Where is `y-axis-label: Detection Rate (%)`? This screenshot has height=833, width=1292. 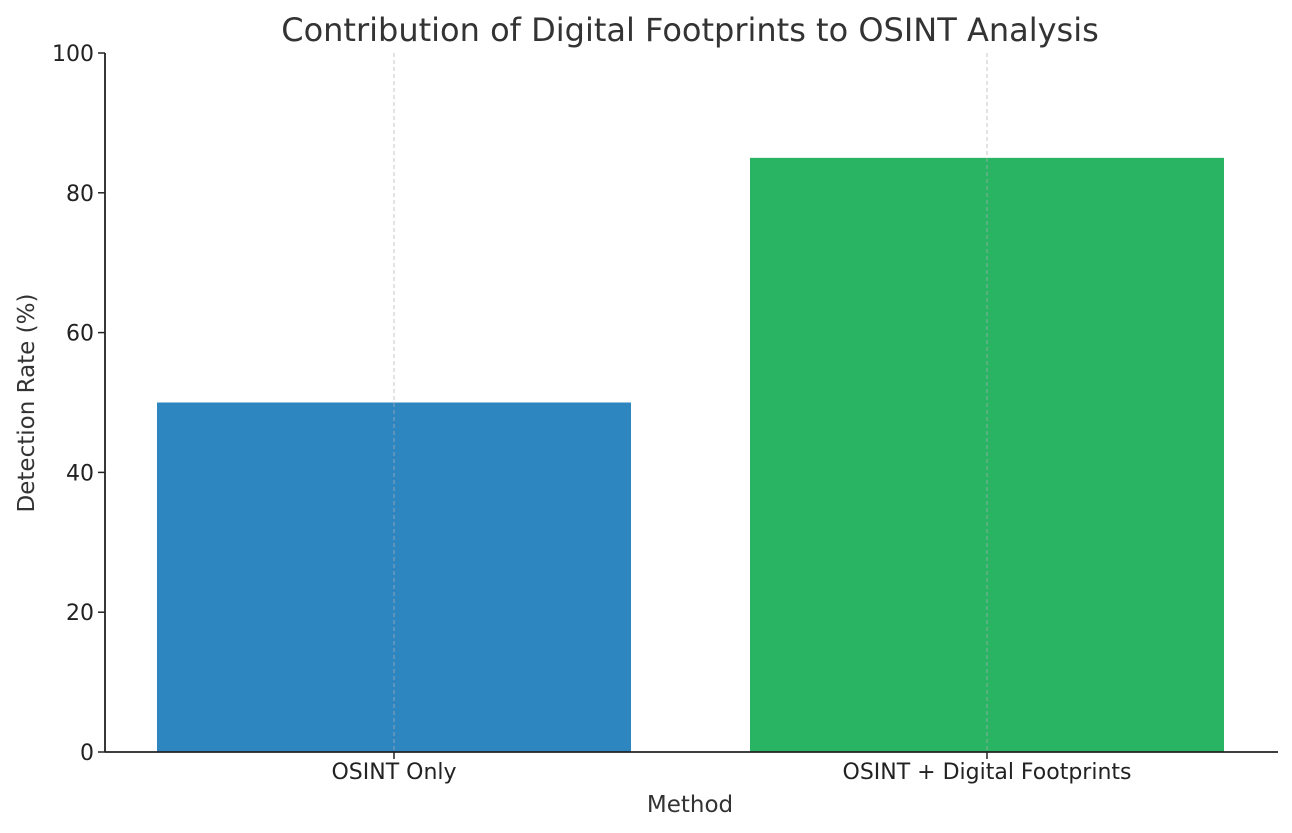 y-axis-label: Detection Rate (%) is located at coordinates (27, 403).